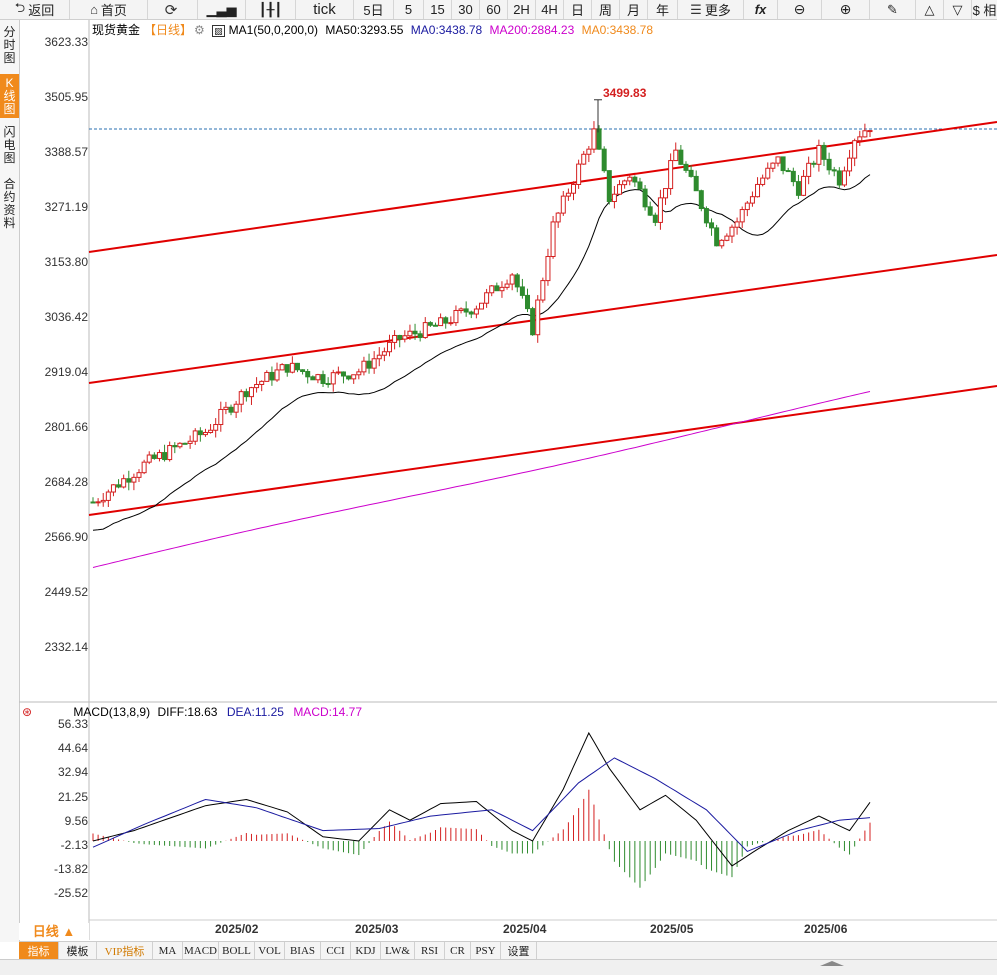 This screenshot has height=975, width=997. I want to click on back-button: ⮌ 返回, so click(35, 9).